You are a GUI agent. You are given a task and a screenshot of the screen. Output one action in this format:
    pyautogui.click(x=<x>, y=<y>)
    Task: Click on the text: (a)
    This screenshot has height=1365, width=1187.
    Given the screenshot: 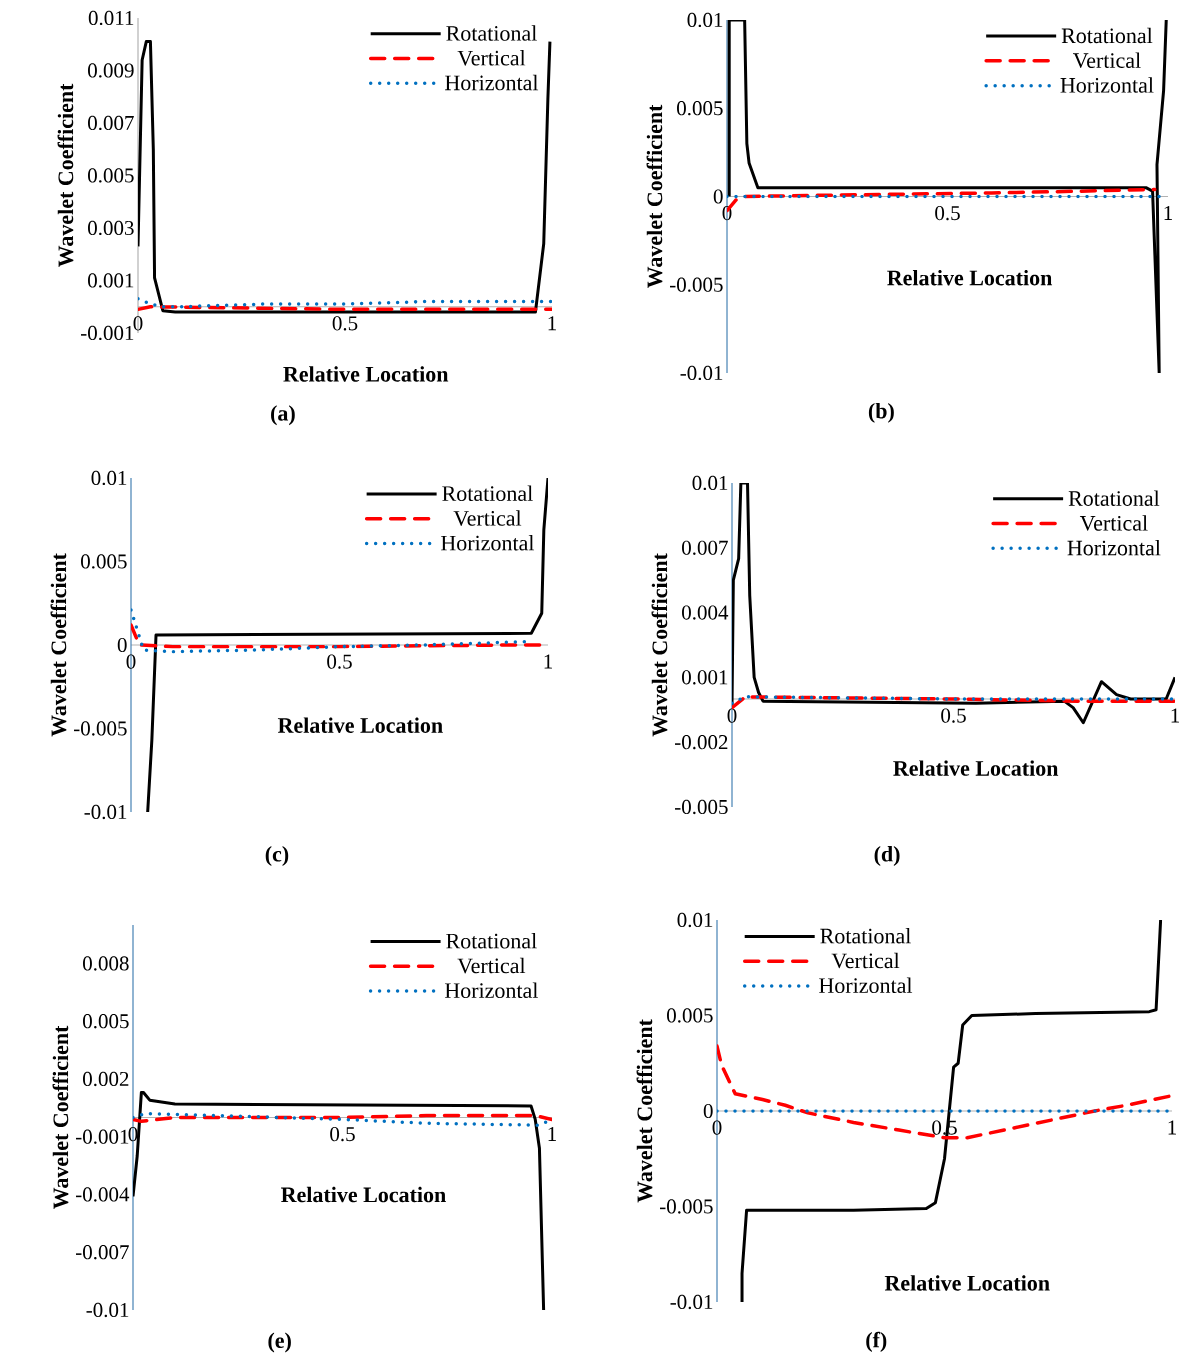 What is the action you would take?
    pyautogui.click(x=283, y=415)
    